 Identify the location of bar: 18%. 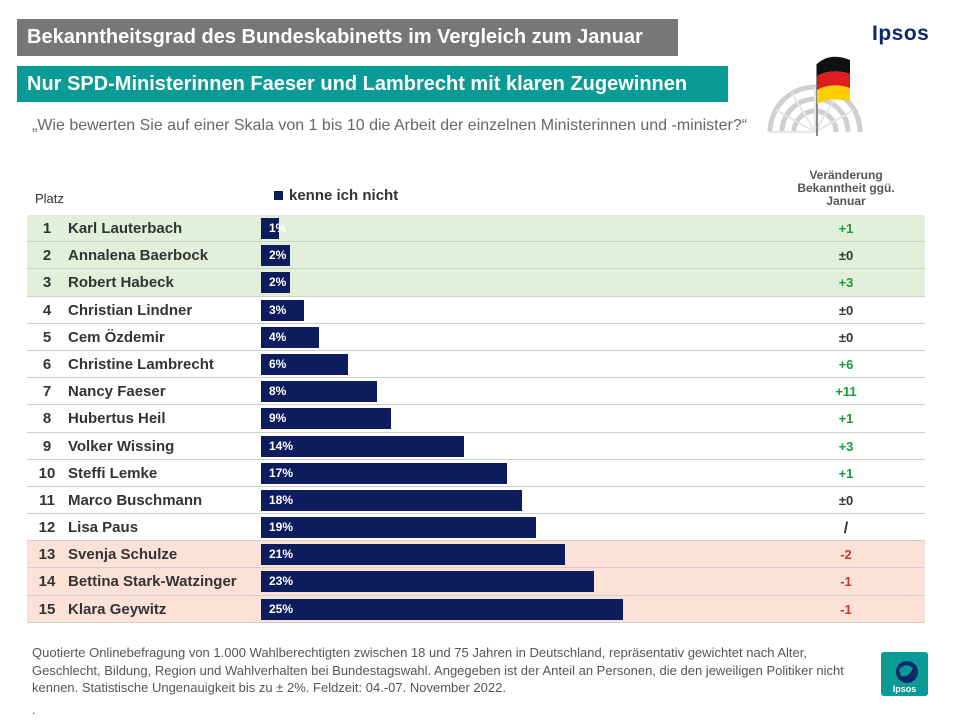
(391, 500).